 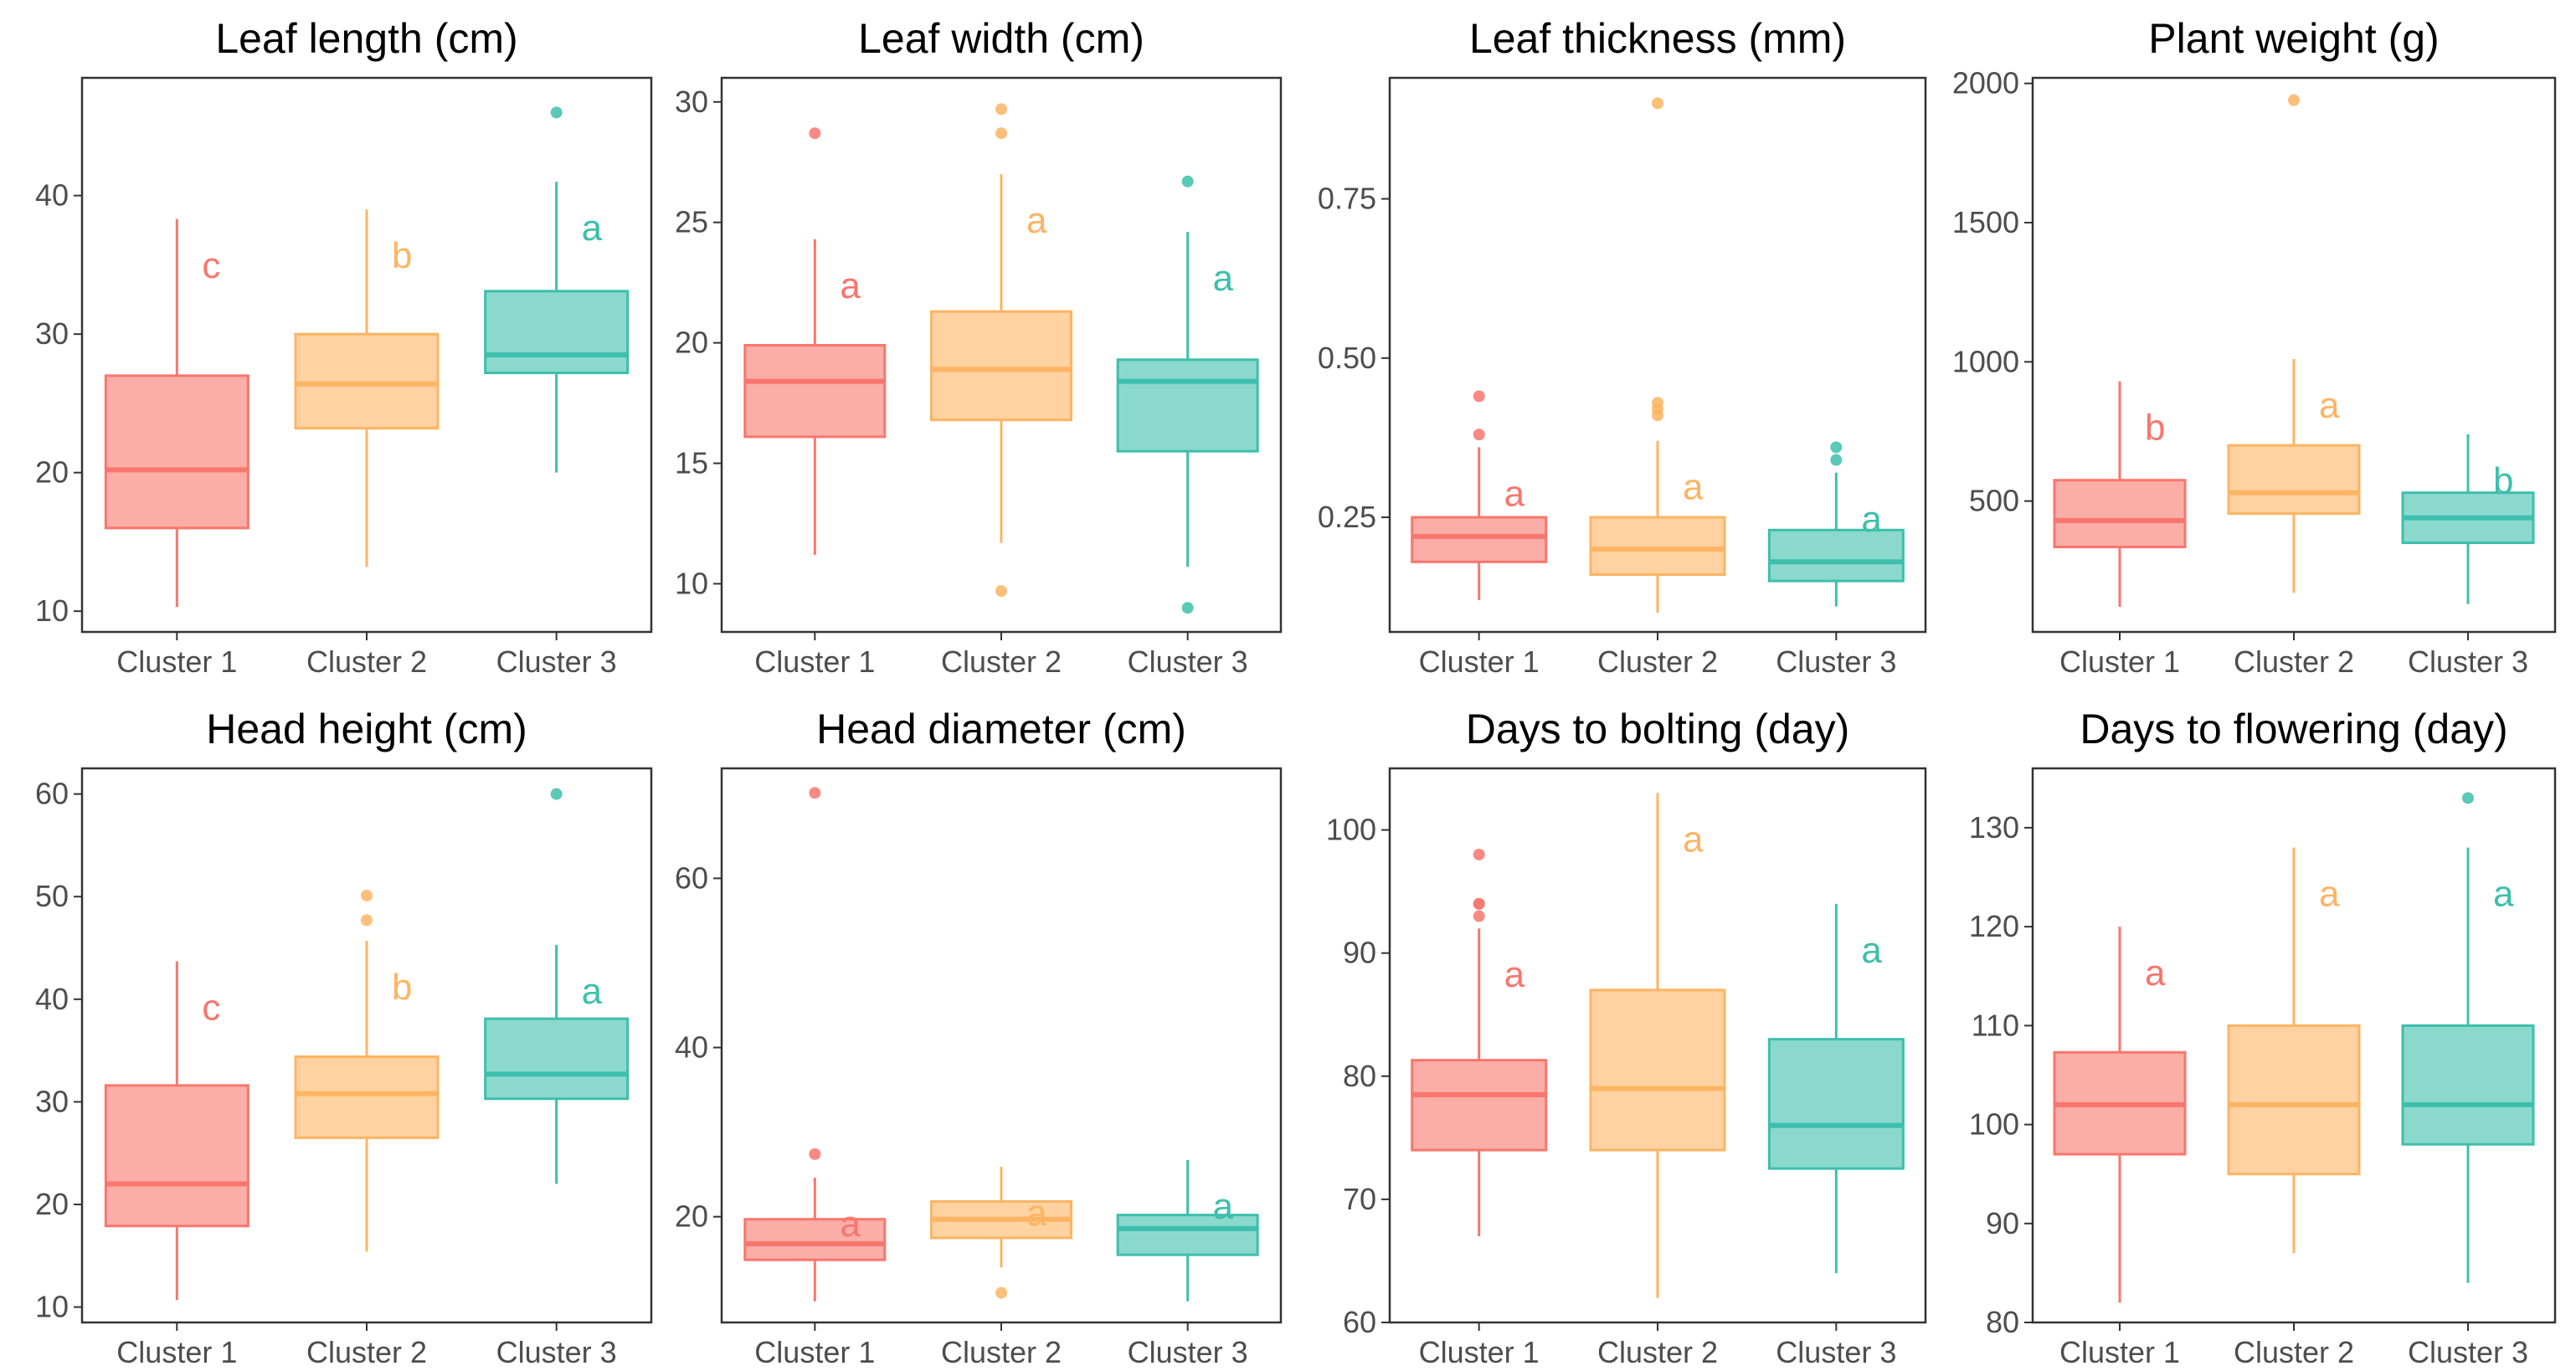 What do you see at coordinates (2293, 38) in the screenshot?
I see `panel-title: Plant weight (g)` at bounding box center [2293, 38].